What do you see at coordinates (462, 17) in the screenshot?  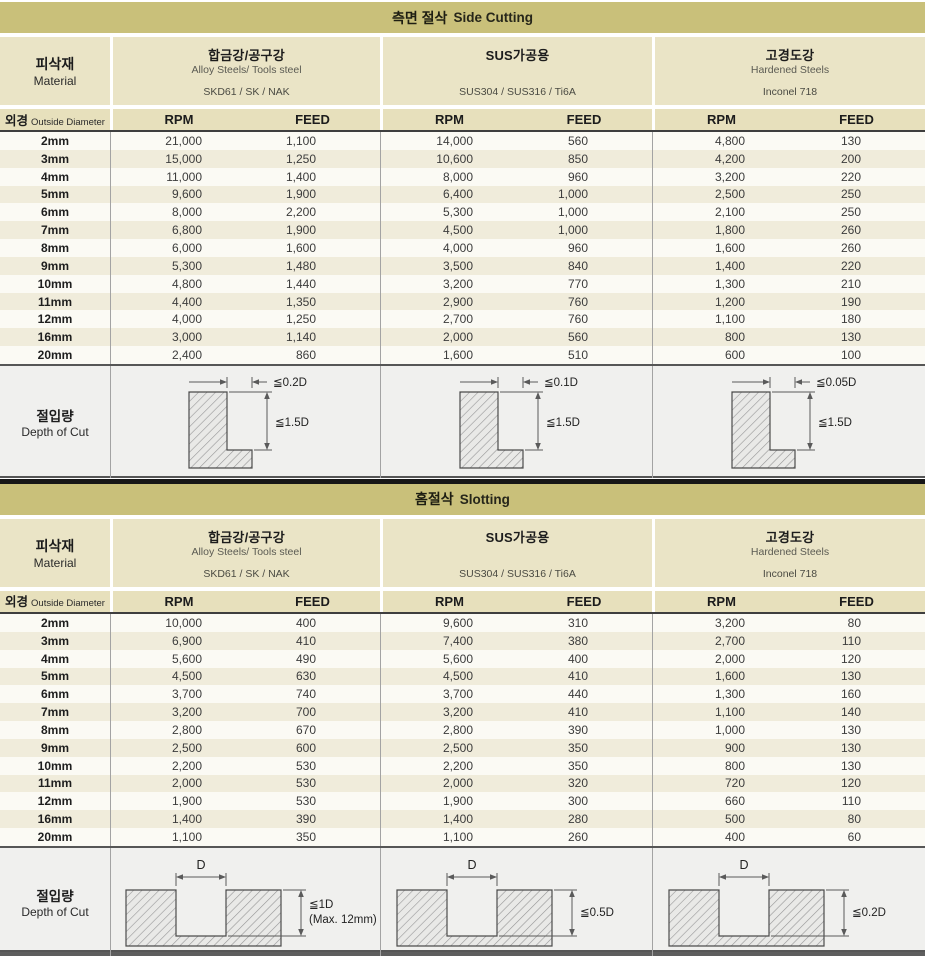 I see `side-cutting-title-bar: 측면 절삭 Side Cutting` at bounding box center [462, 17].